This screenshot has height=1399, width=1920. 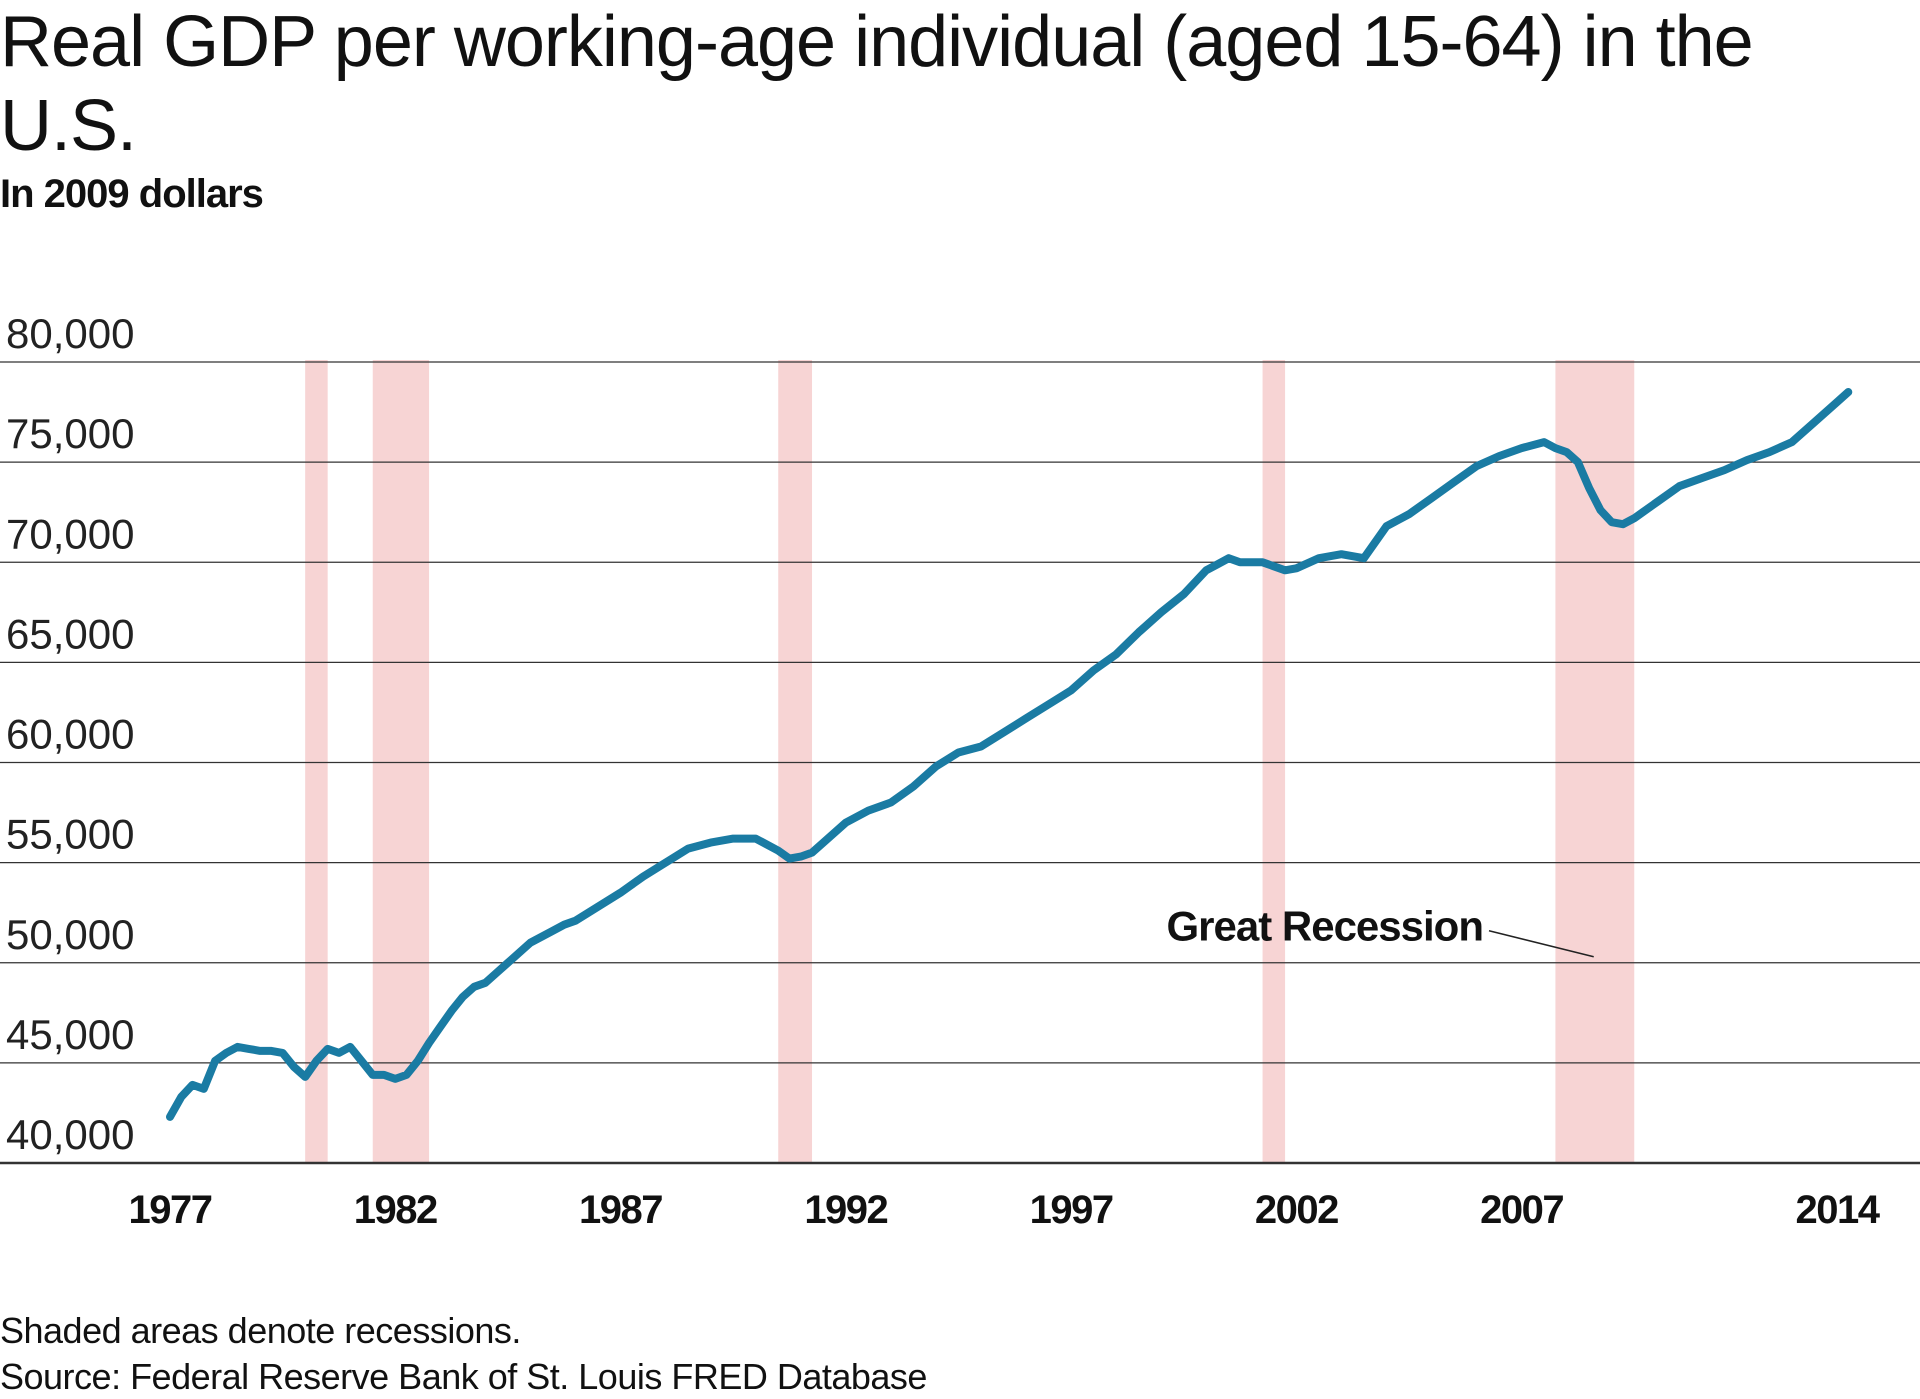 What do you see at coordinates (1071, 1210) in the screenshot?
I see `x-tick-label: 1997` at bounding box center [1071, 1210].